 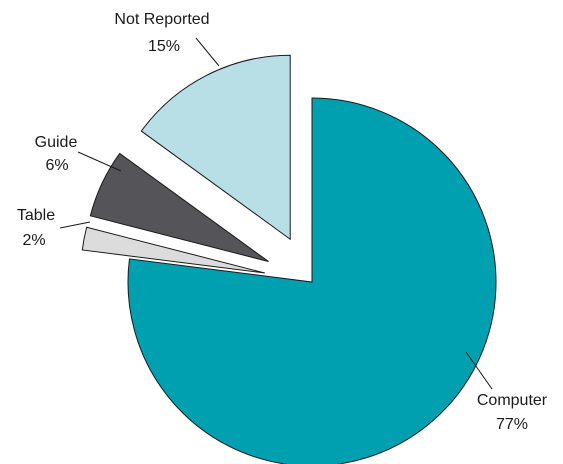 What do you see at coordinates (75, 225) in the screenshot?
I see `leader-table` at bounding box center [75, 225].